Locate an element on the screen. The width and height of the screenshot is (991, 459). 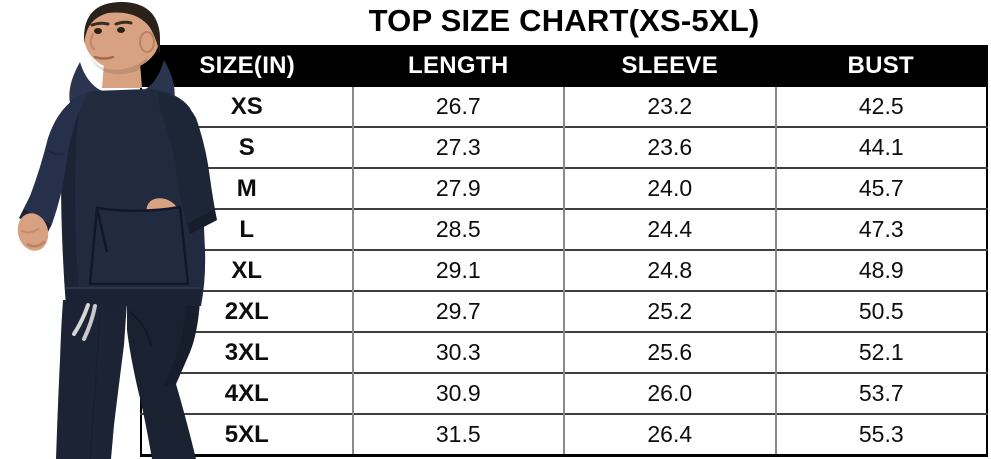
col-header-size: SIZE(IN) is located at coordinates (247, 66).